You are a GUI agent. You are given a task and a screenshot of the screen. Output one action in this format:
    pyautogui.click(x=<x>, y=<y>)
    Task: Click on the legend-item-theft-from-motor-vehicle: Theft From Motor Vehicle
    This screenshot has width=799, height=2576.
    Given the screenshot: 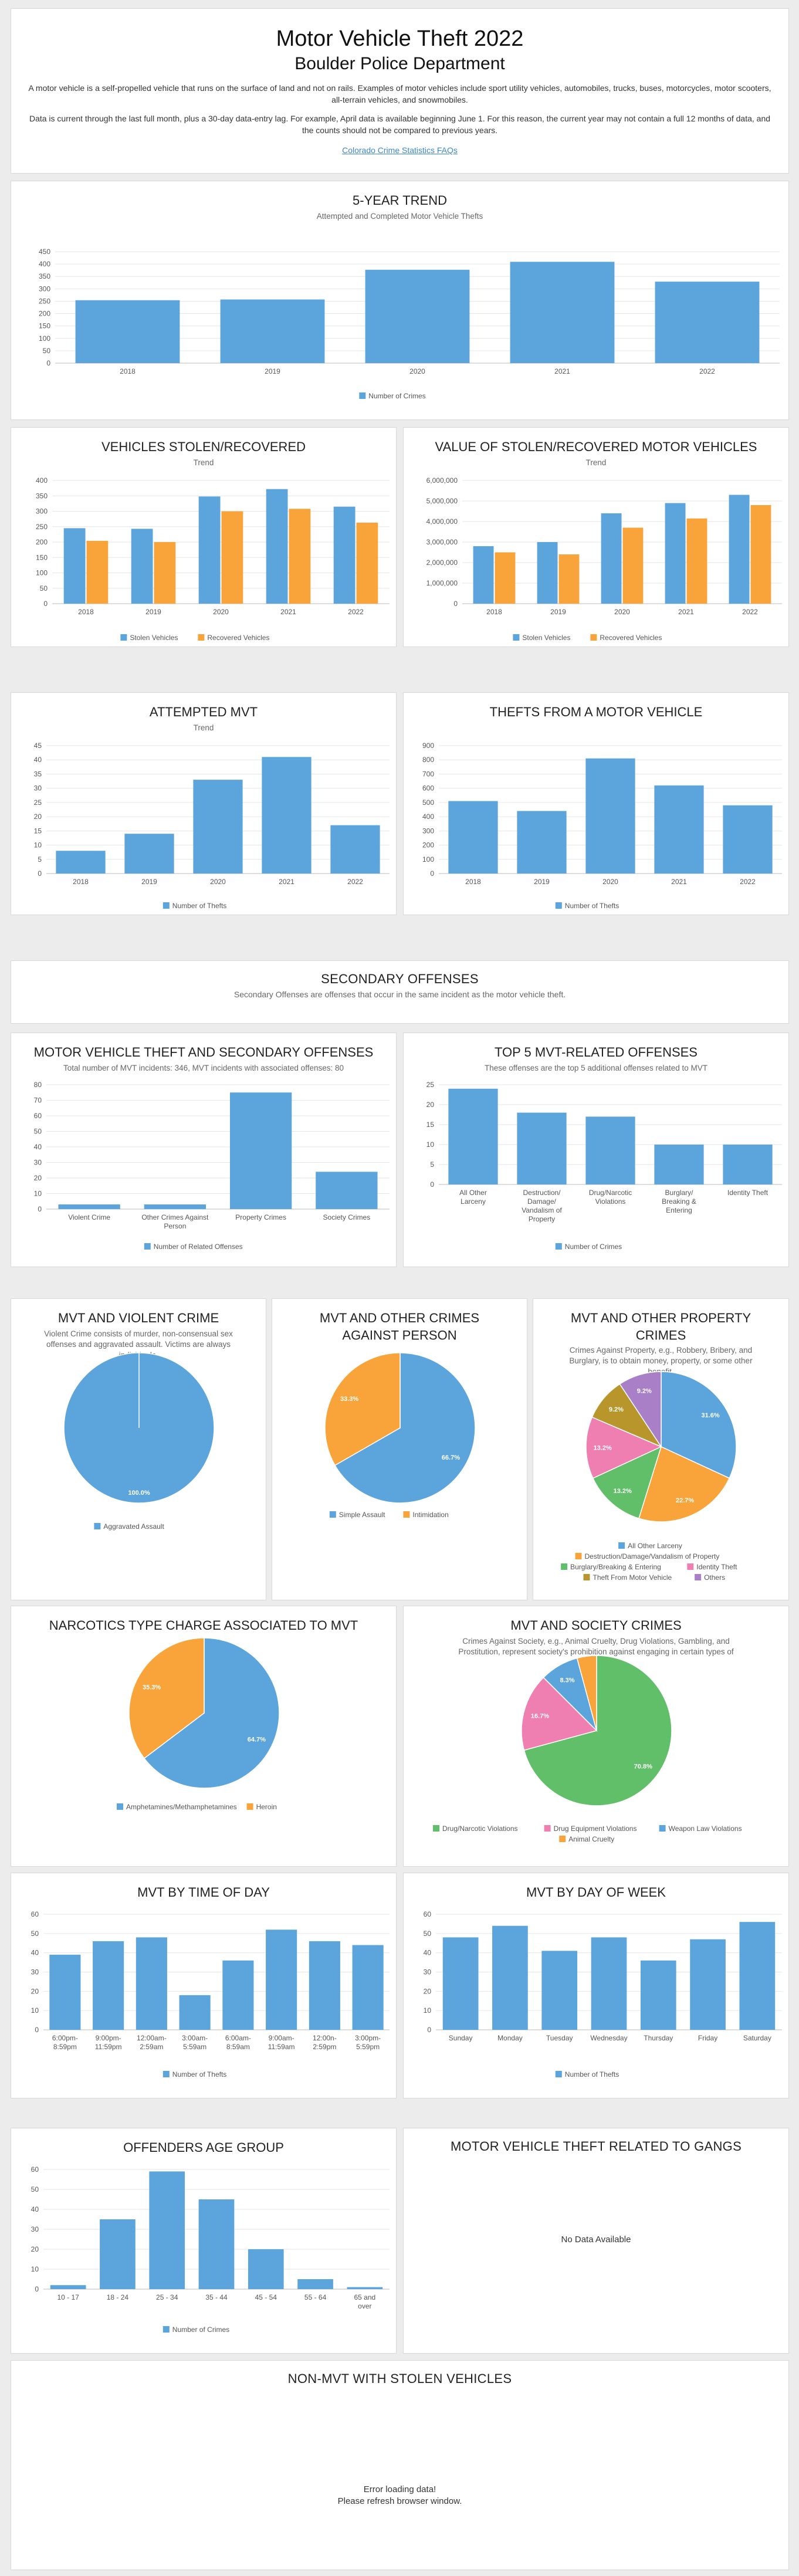 What is the action you would take?
    pyautogui.click(x=632, y=1577)
    